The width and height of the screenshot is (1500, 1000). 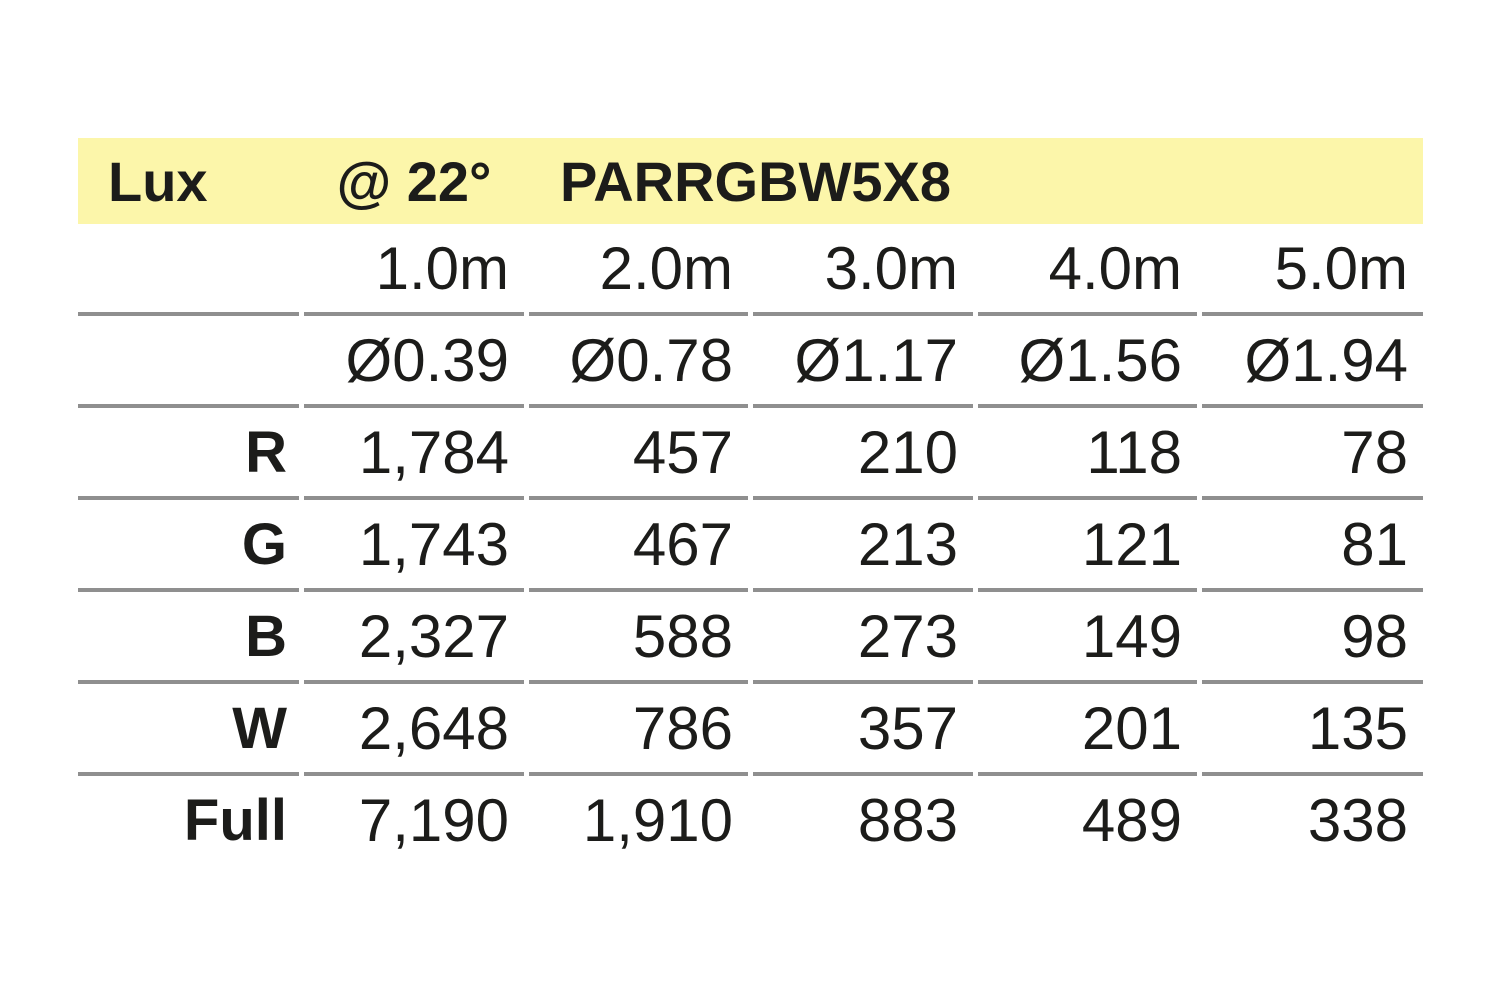 What do you see at coordinates (750, 638) in the screenshot?
I see `table-row-blue: B 2,327 588 273 149 98` at bounding box center [750, 638].